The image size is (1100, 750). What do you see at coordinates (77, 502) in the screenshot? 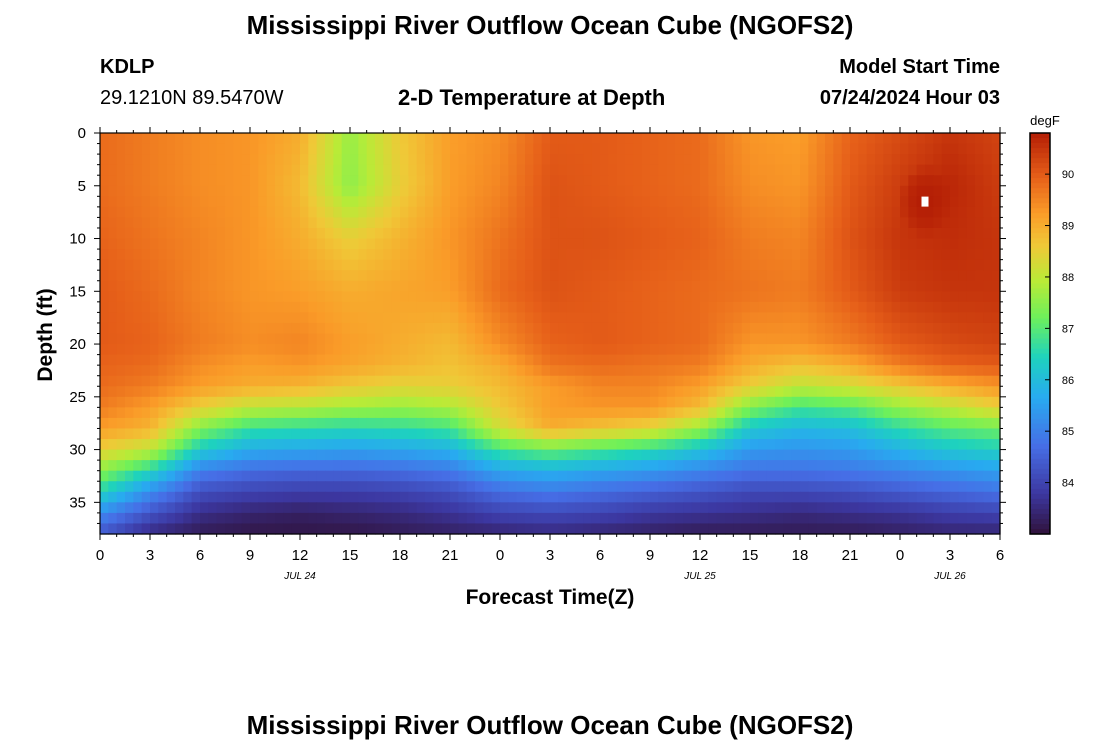
I see `y-tick-label: 35` at bounding box center [77, 502].